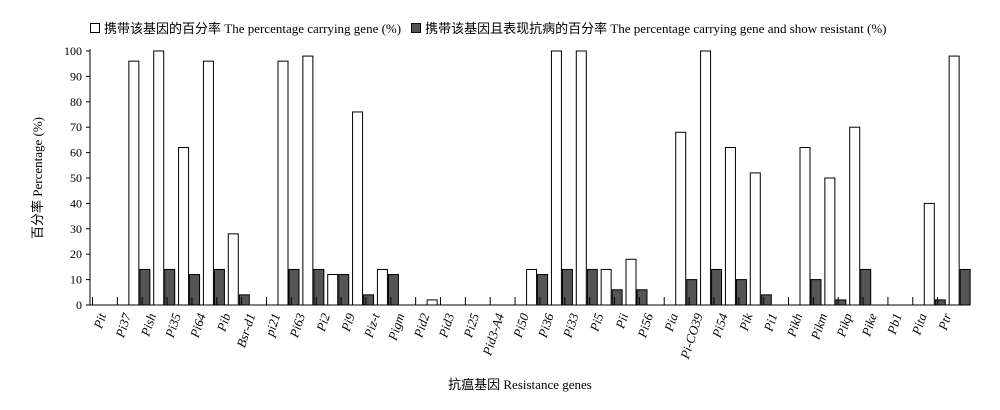 The height and width of the screenshot is (410, 1000). I want to click on bar-carrying-Pi2, so click(333, 290).